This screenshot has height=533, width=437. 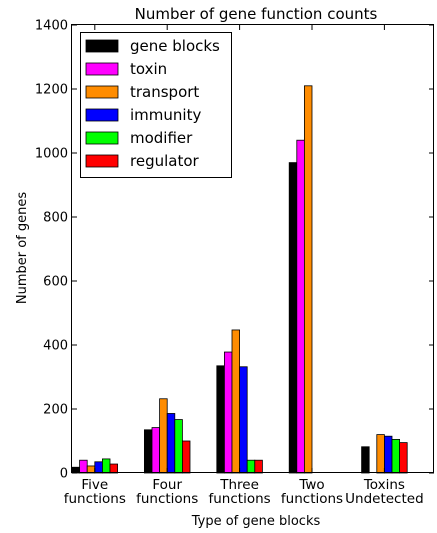 What do you see at coordinates (102, 69) in the screenshot?
I see `legend-swatch-toxin` at bounding box center [102, 69].